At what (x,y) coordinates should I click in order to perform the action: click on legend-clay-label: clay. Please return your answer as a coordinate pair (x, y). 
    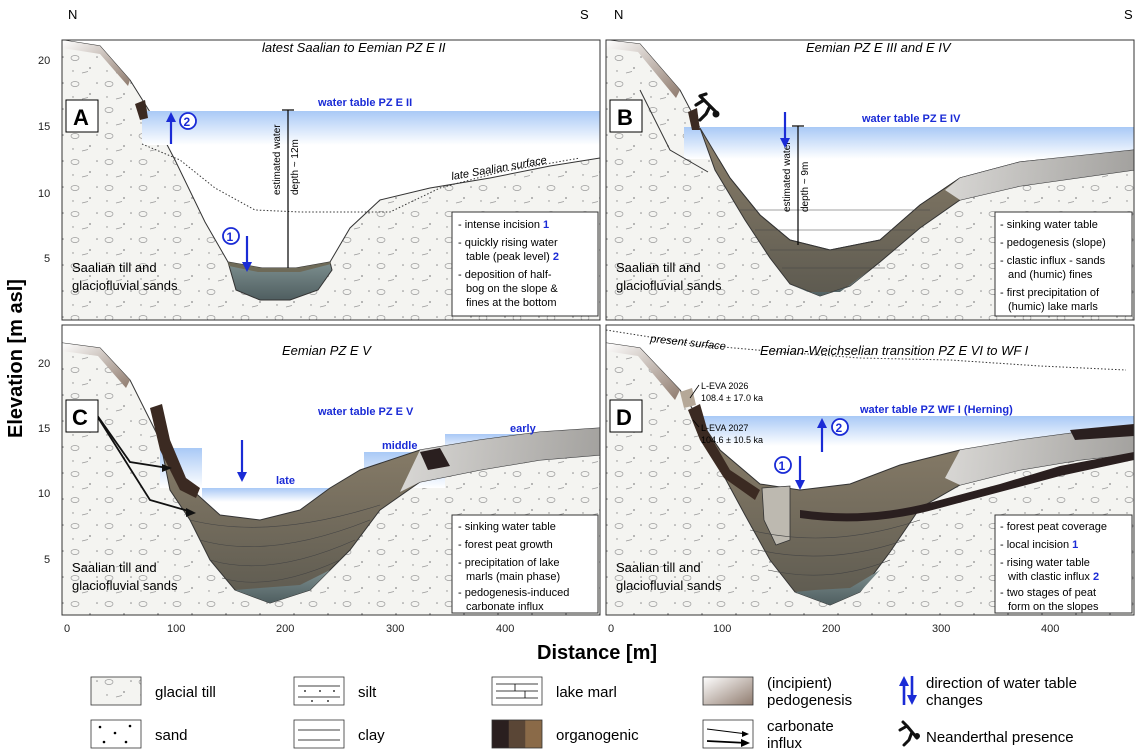
    Looking at the image, I should click on (371, 735).